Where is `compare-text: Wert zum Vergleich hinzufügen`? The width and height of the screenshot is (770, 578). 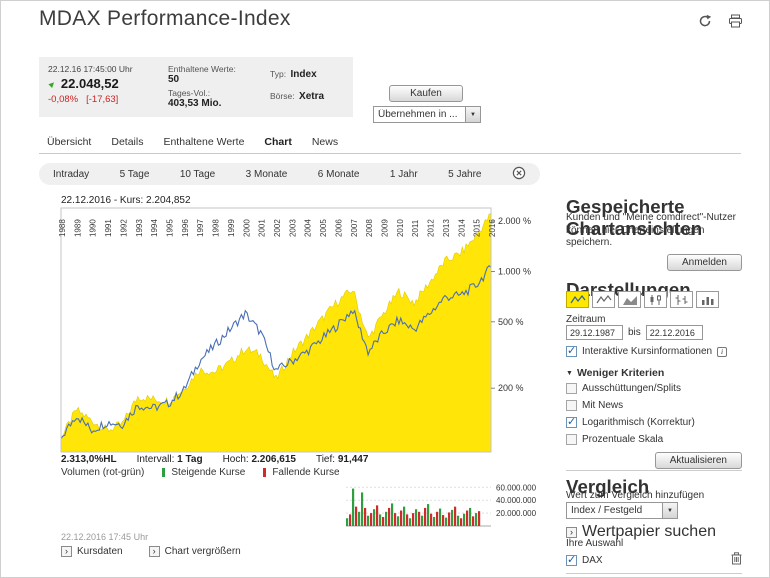
compare-text: Wert zum Vergleich hinzufügen is located at coordinates (635, 495).